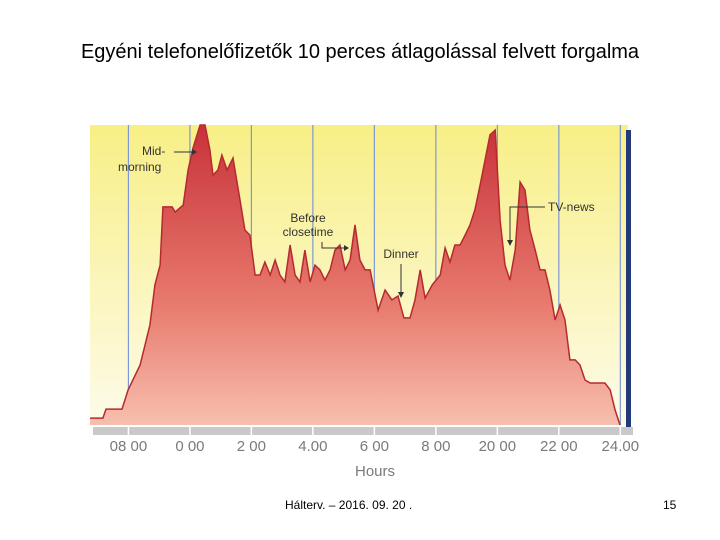  What do you see at coordinates (139, 167) in the screenshot?
I see `annotation: morning` at bounding box center [139, 167].